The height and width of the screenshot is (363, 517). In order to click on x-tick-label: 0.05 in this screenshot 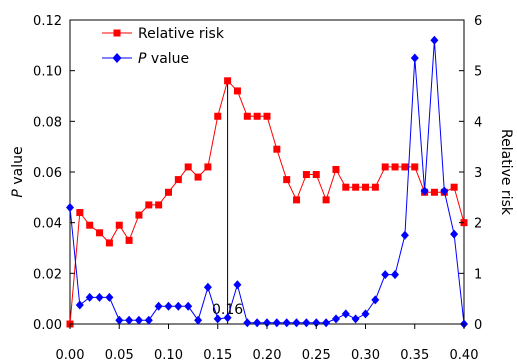, I will do `click(119, 355)`.